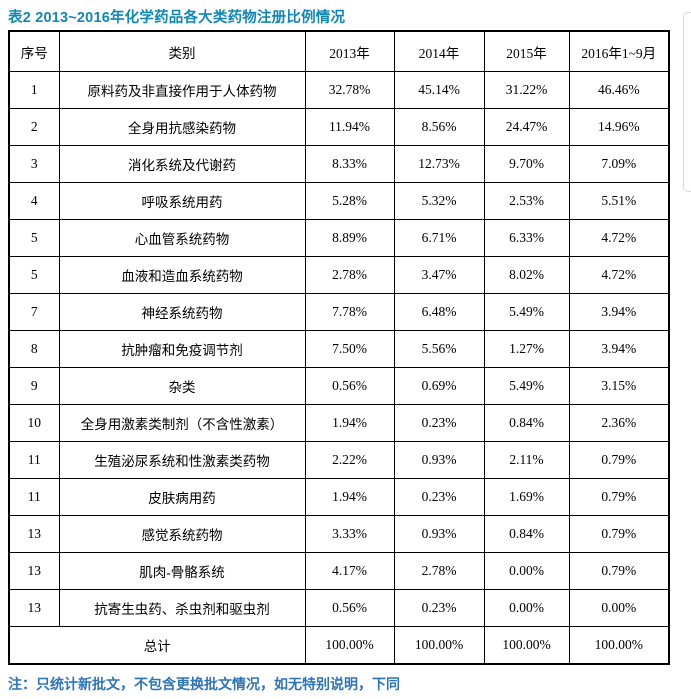 Image resolution: width=691 pixels, height=699 pixels. What do you see at coordinates (526, 275) in the screenshot?
I see `row-value-cell: 8.02%` at bounding box center [526, 275].